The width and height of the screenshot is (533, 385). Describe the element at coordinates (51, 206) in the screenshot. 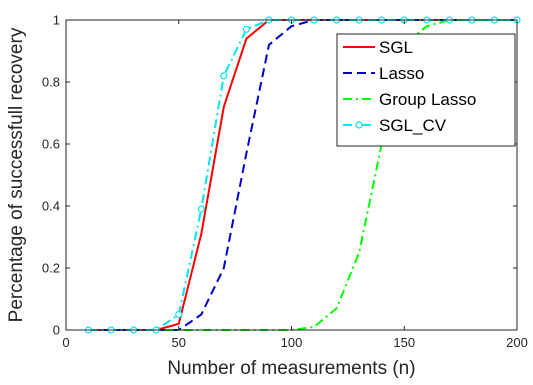

I see `y-tick-label: 0.4` at that location.